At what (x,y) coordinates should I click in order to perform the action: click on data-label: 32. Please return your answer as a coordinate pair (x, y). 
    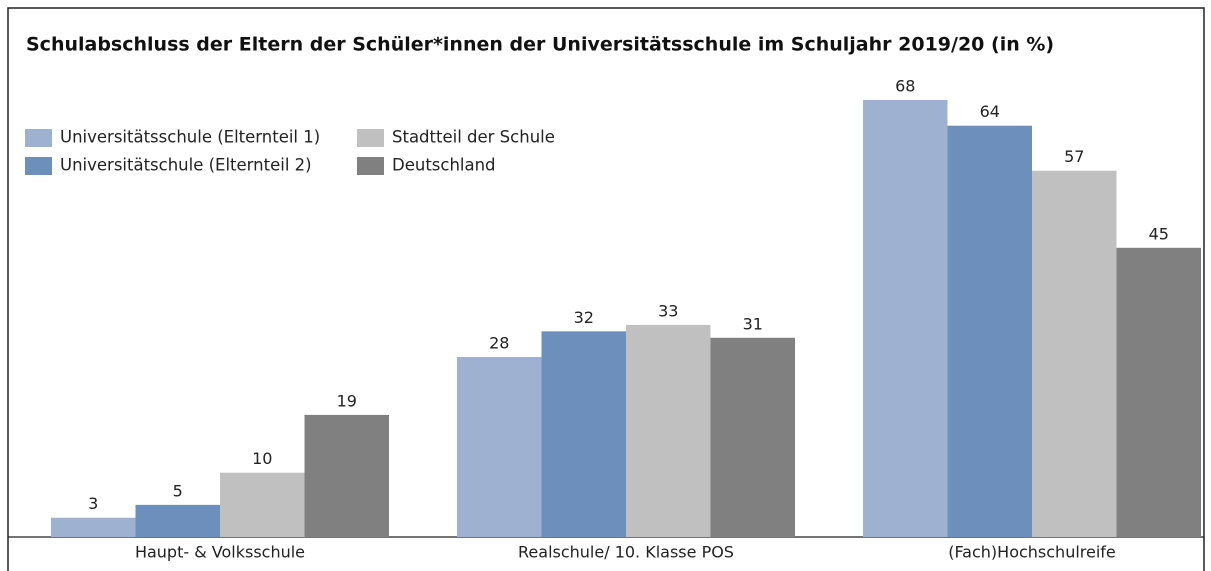
    Looking at the image, I should click on (584, 317).